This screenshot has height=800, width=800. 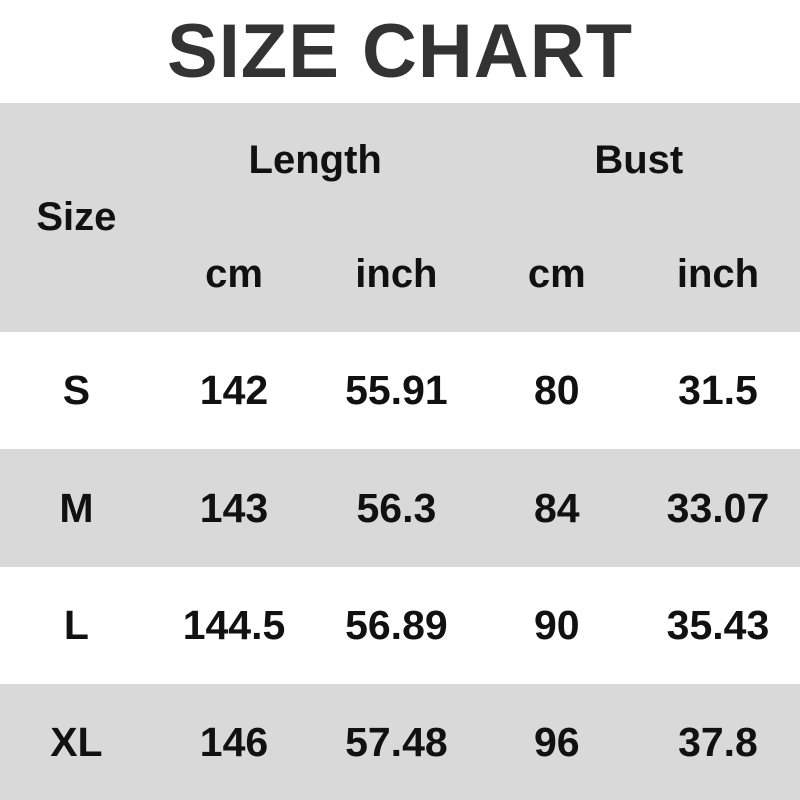 What do you see at coordinates (396, 507) in the screenshot?
I see `length-inch-value: 56.3` at bounding box center [396, 507].